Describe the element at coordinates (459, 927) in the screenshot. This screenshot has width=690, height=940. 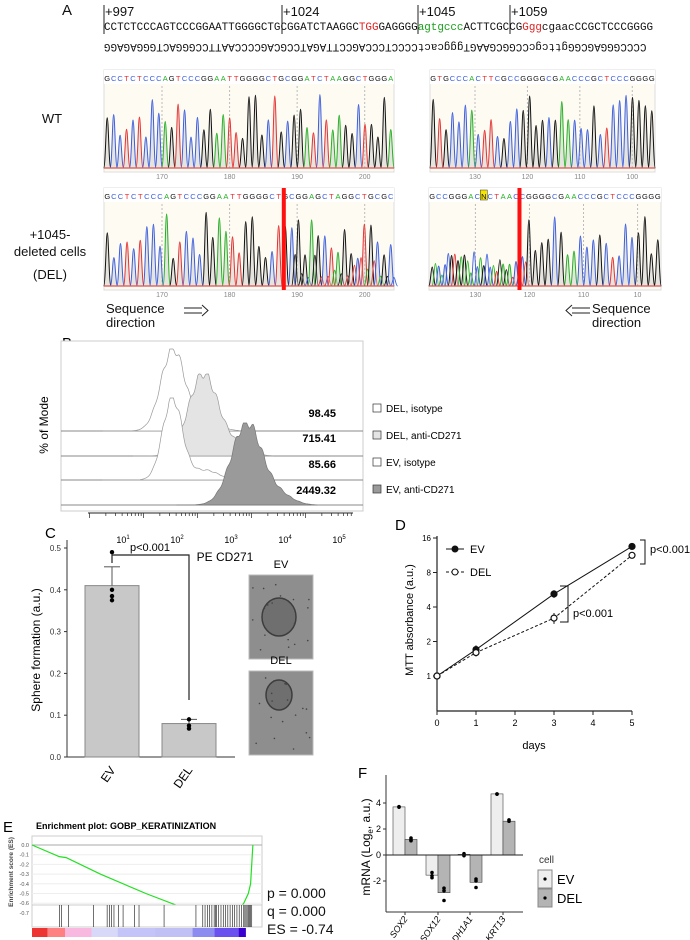
I see `f-x-tick-label: ALDH1A1` at that location.